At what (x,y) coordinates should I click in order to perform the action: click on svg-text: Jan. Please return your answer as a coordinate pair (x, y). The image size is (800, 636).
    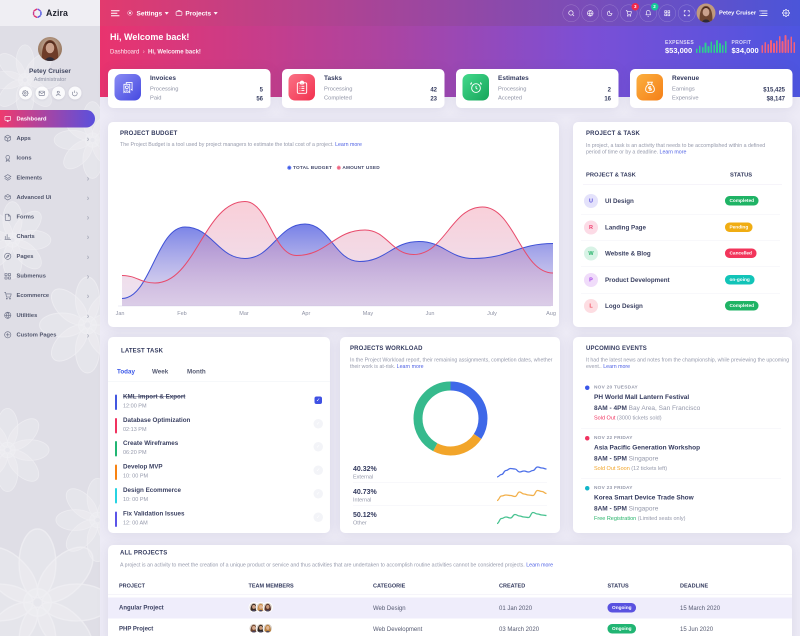
    Looking at the image, I should click on (120, 314).